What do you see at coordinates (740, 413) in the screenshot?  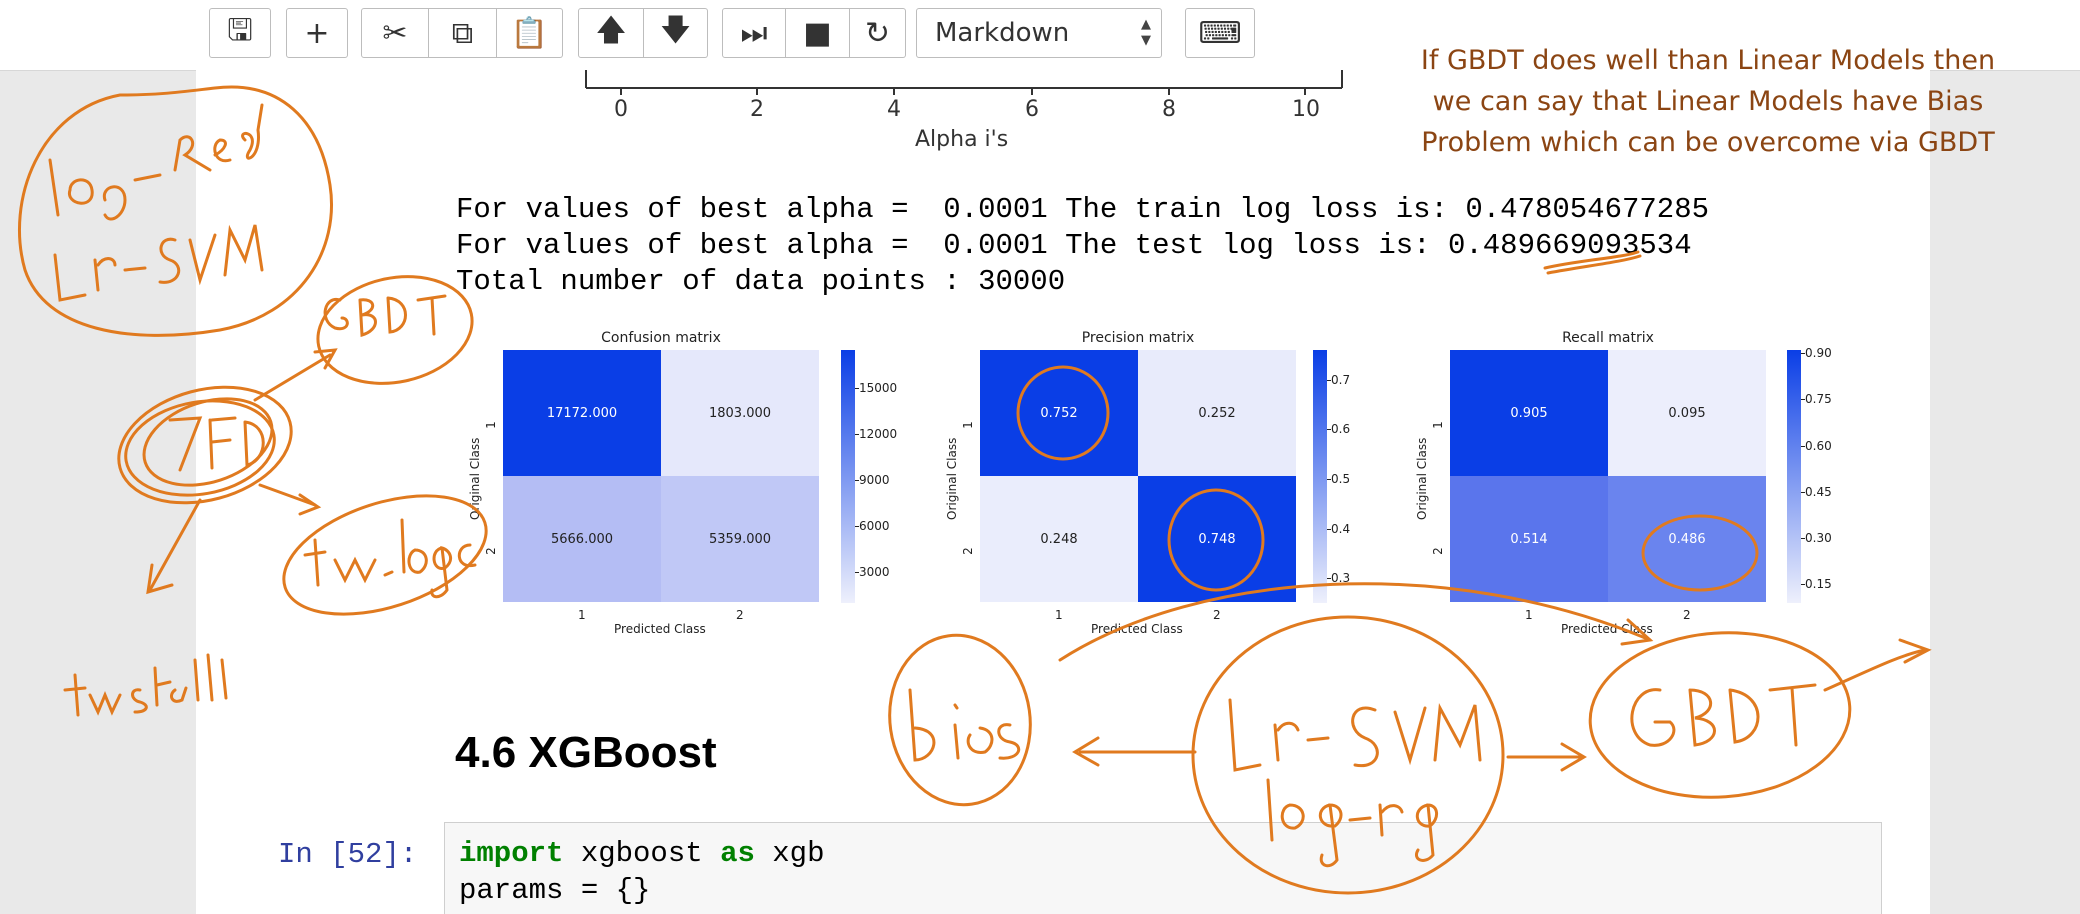 I see `confusion-matrix-cell: 1803.000` at bounding box center [740, 413].